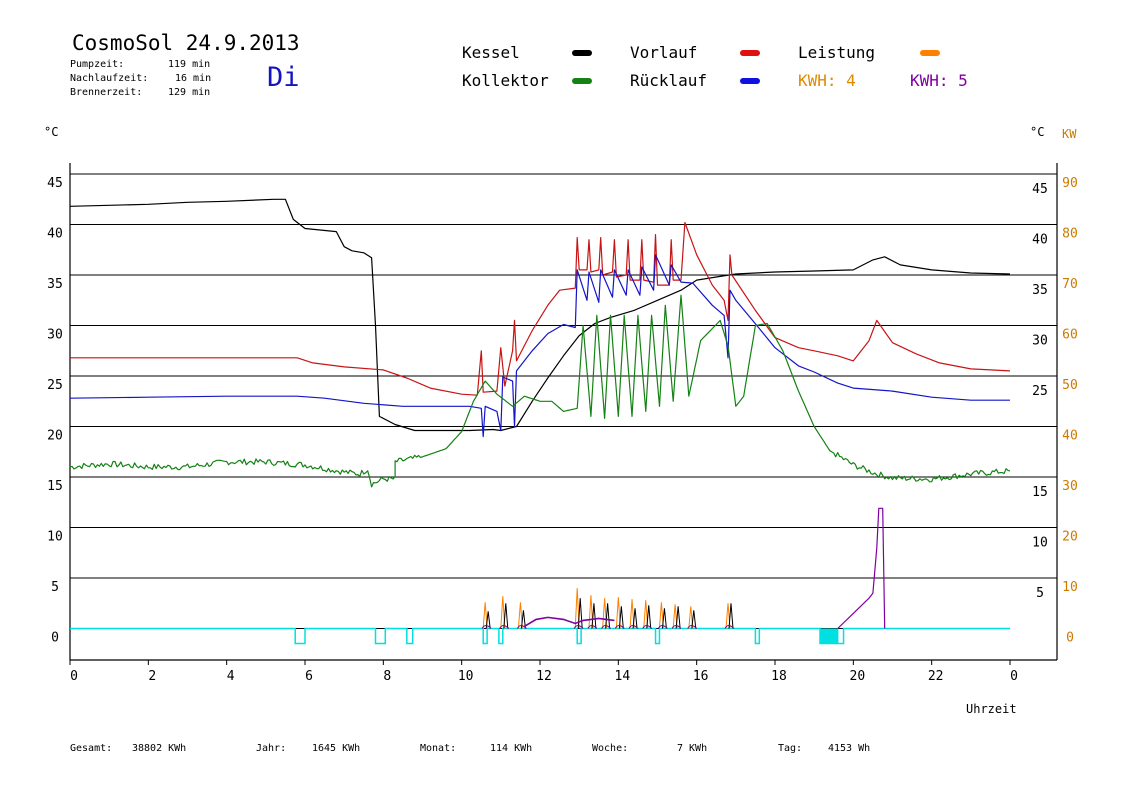 Image resolution: width=1148 pixels, height=812 pixels. Describe the element at coordinates (336, 748) in the screenshot. I see `footer-jahr-value: 1645 KWh` at that location.